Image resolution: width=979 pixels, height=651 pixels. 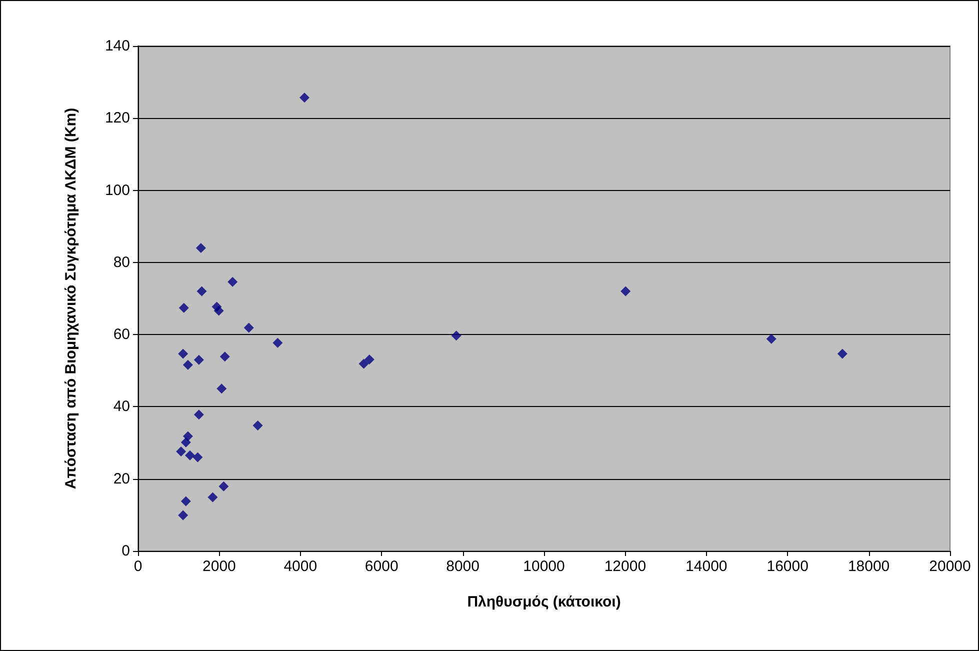 I want to click on x-tick-label: 0, so click(x=138, y=566).